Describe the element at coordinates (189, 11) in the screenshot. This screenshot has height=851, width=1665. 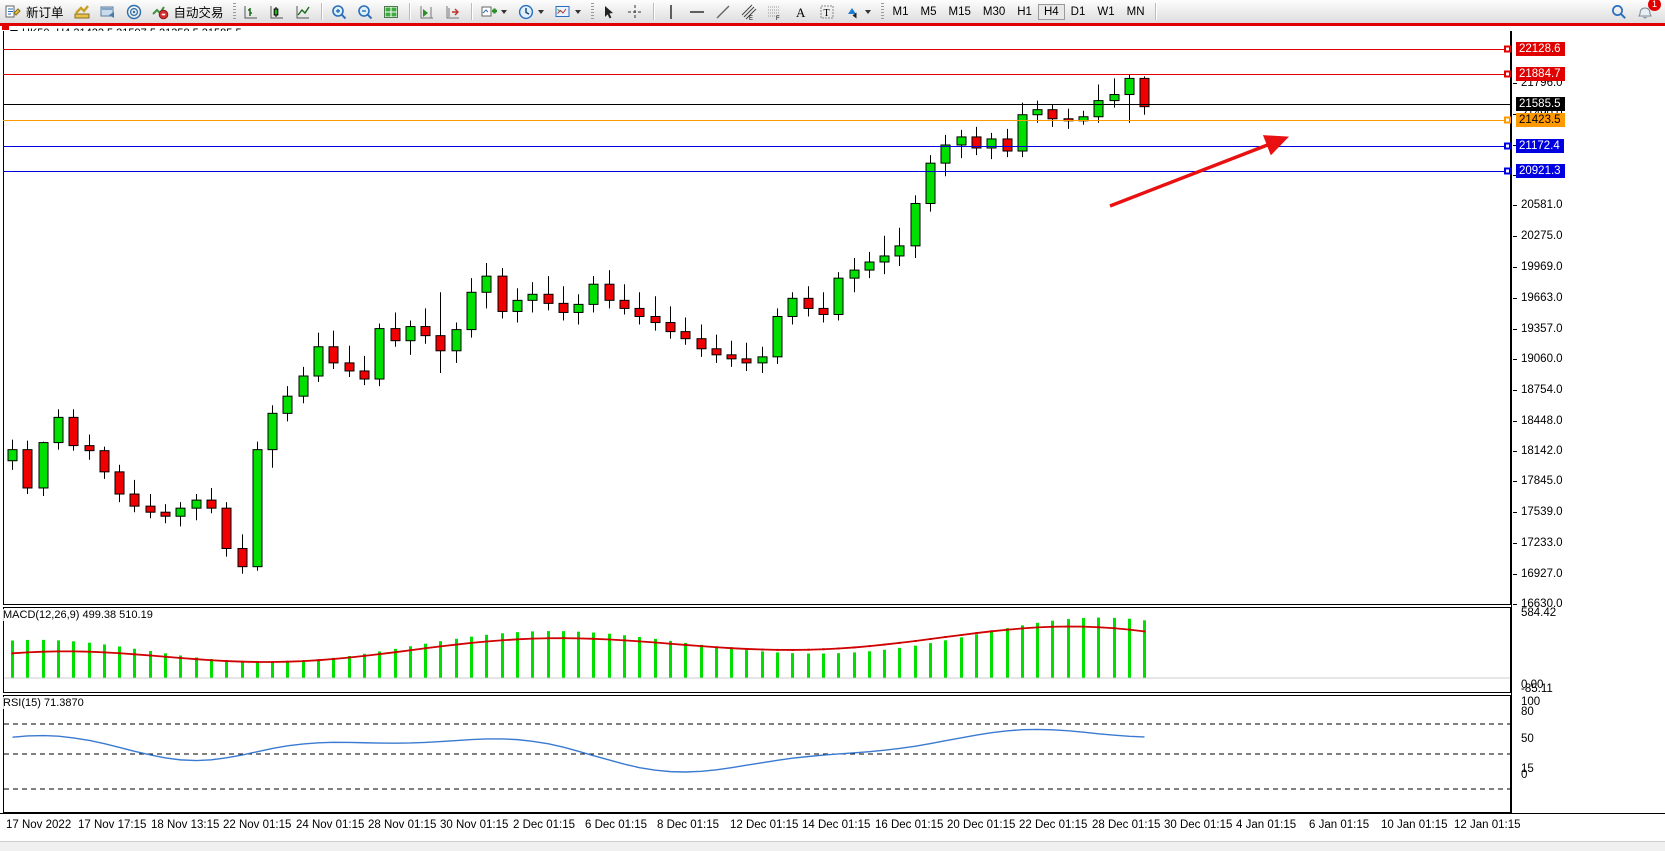
I see `autotrading-button: 自动交易` at that location.